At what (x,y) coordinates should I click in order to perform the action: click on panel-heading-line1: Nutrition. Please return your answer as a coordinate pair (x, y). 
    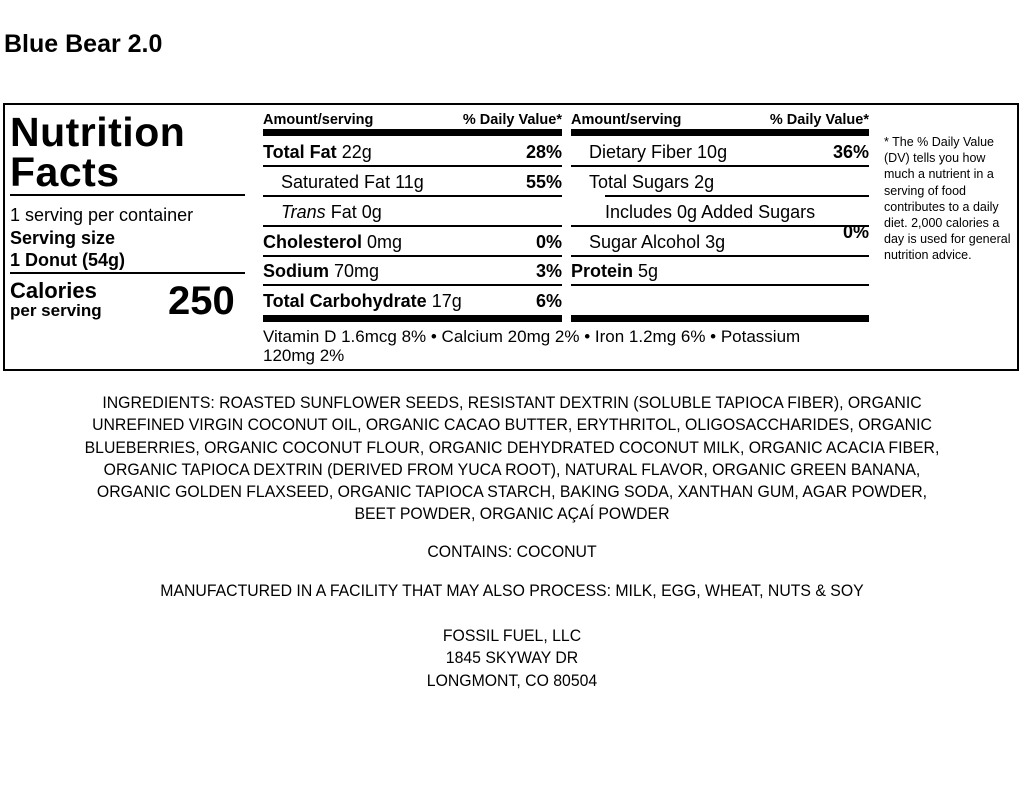
    Looking at the image, I should click on (98, 132).